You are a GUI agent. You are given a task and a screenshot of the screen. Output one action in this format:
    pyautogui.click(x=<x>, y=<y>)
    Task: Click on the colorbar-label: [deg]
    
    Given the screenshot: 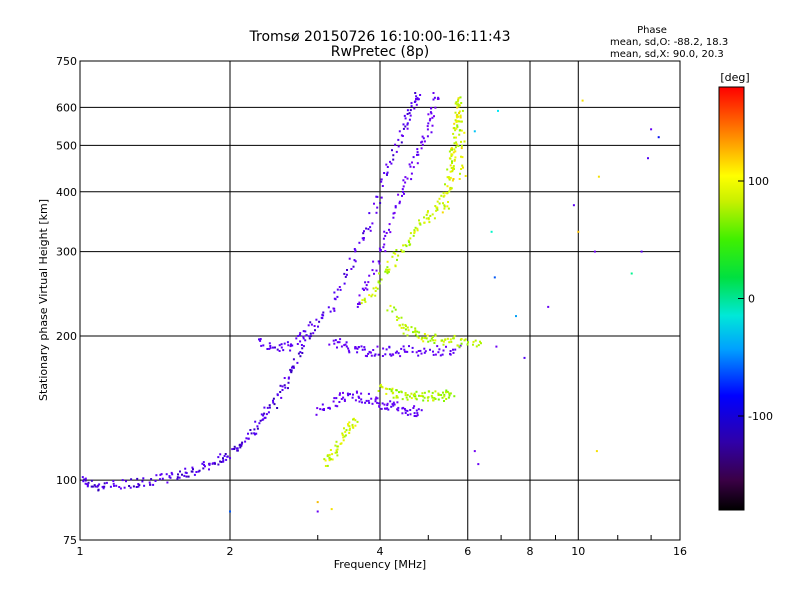 What is the action you would take?
    pyautogui.click(x=734, y=77)
    